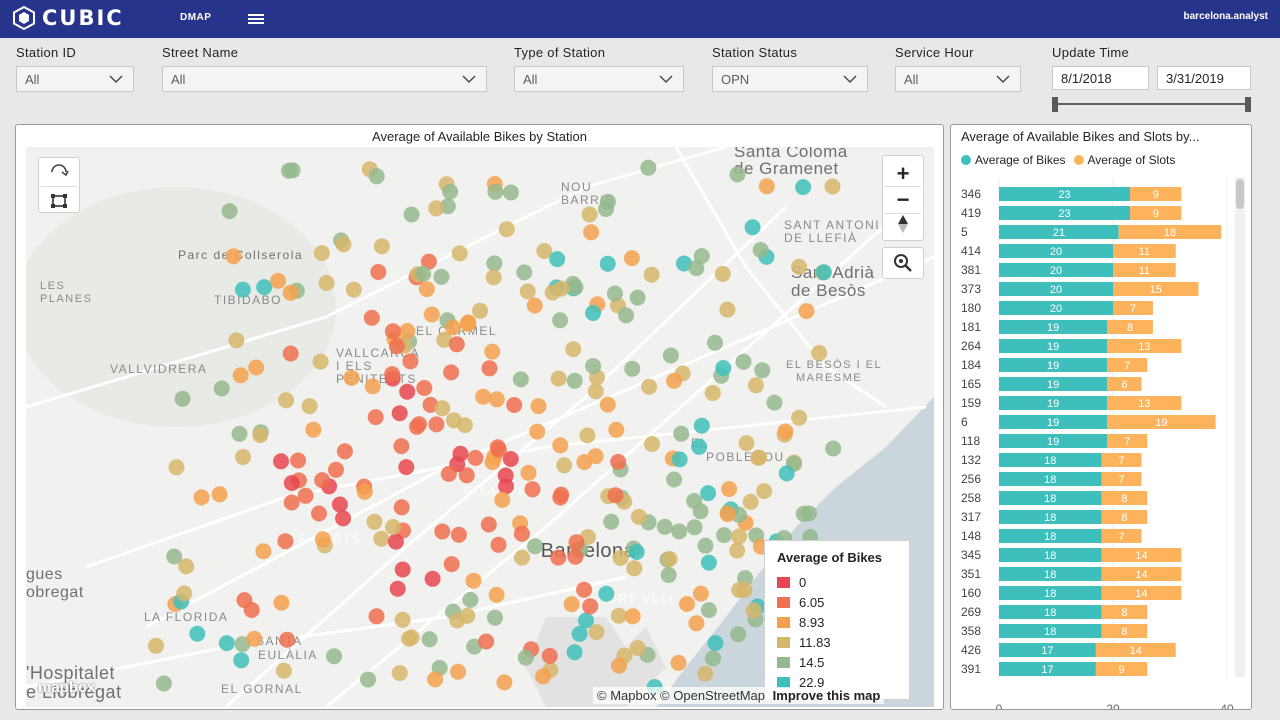 The image size is (1280, 720). Describe the element at coordinates (903, 224) in the screenshot. I see `compass-icon` at that location.